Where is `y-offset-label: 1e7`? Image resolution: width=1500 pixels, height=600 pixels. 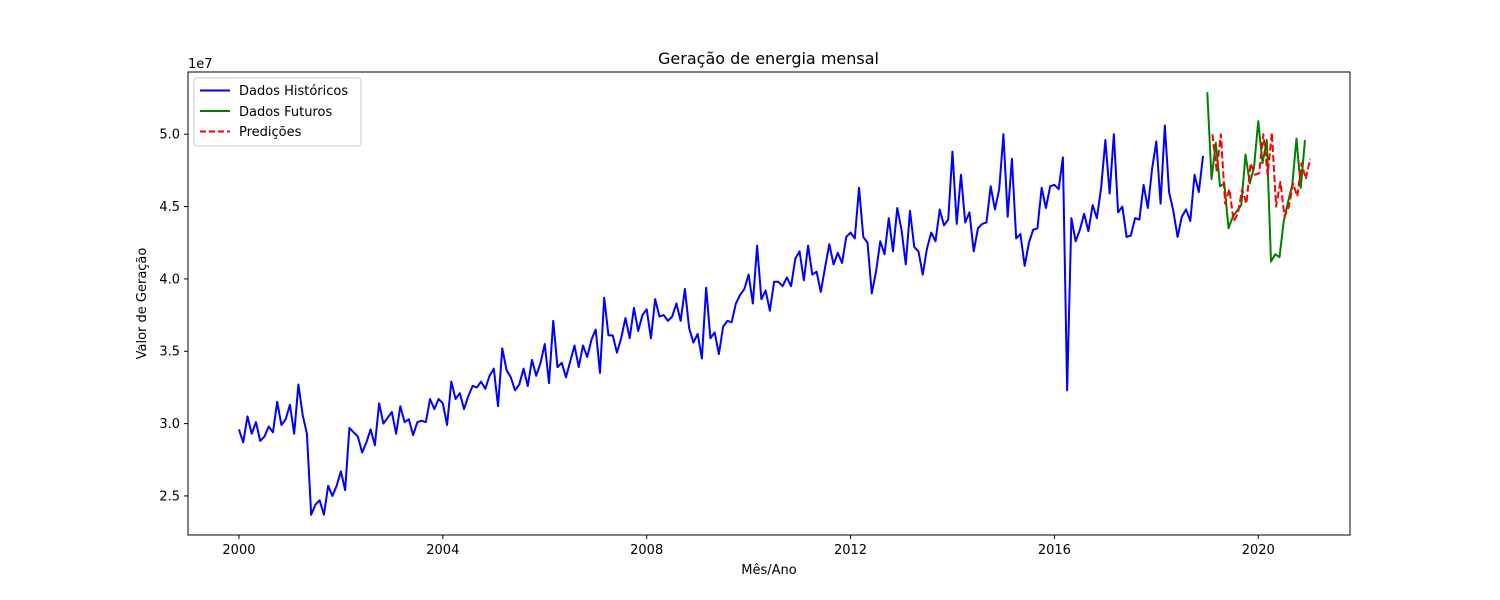 y-offset-label: 1e7 is located at coordinates (200, 64).